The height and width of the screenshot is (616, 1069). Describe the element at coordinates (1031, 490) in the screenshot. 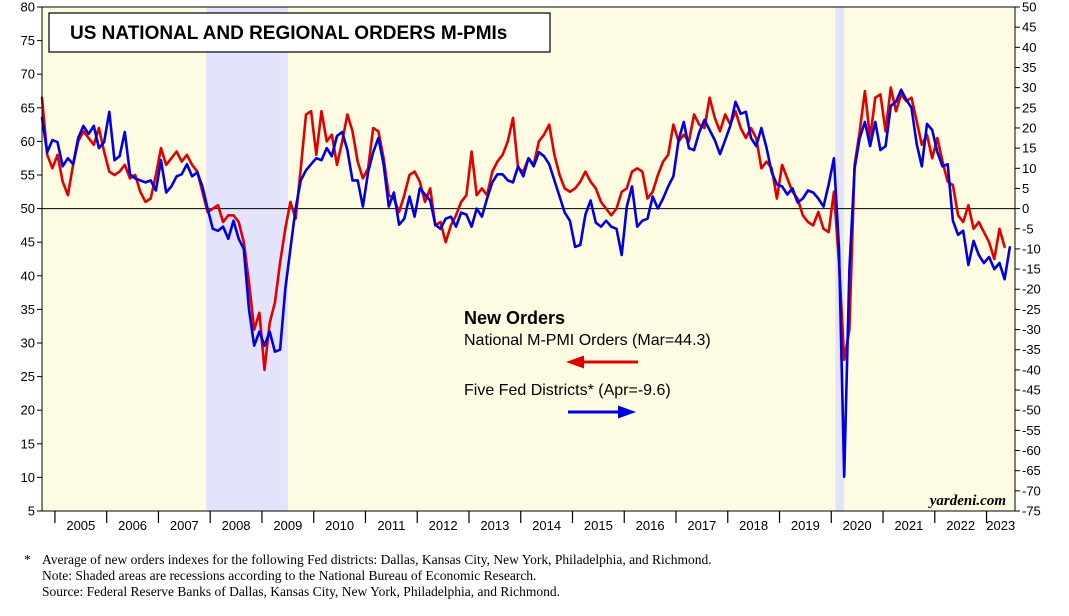

I see `right-tick-label--70: -70` at that location.